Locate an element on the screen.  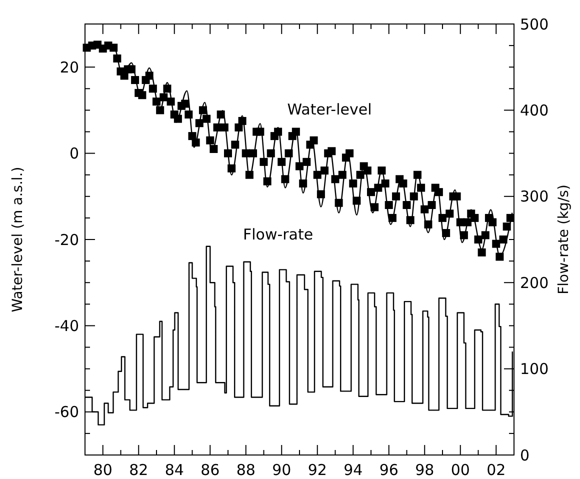
y2-tick-label: 100 is located at coordinates (534, 369).